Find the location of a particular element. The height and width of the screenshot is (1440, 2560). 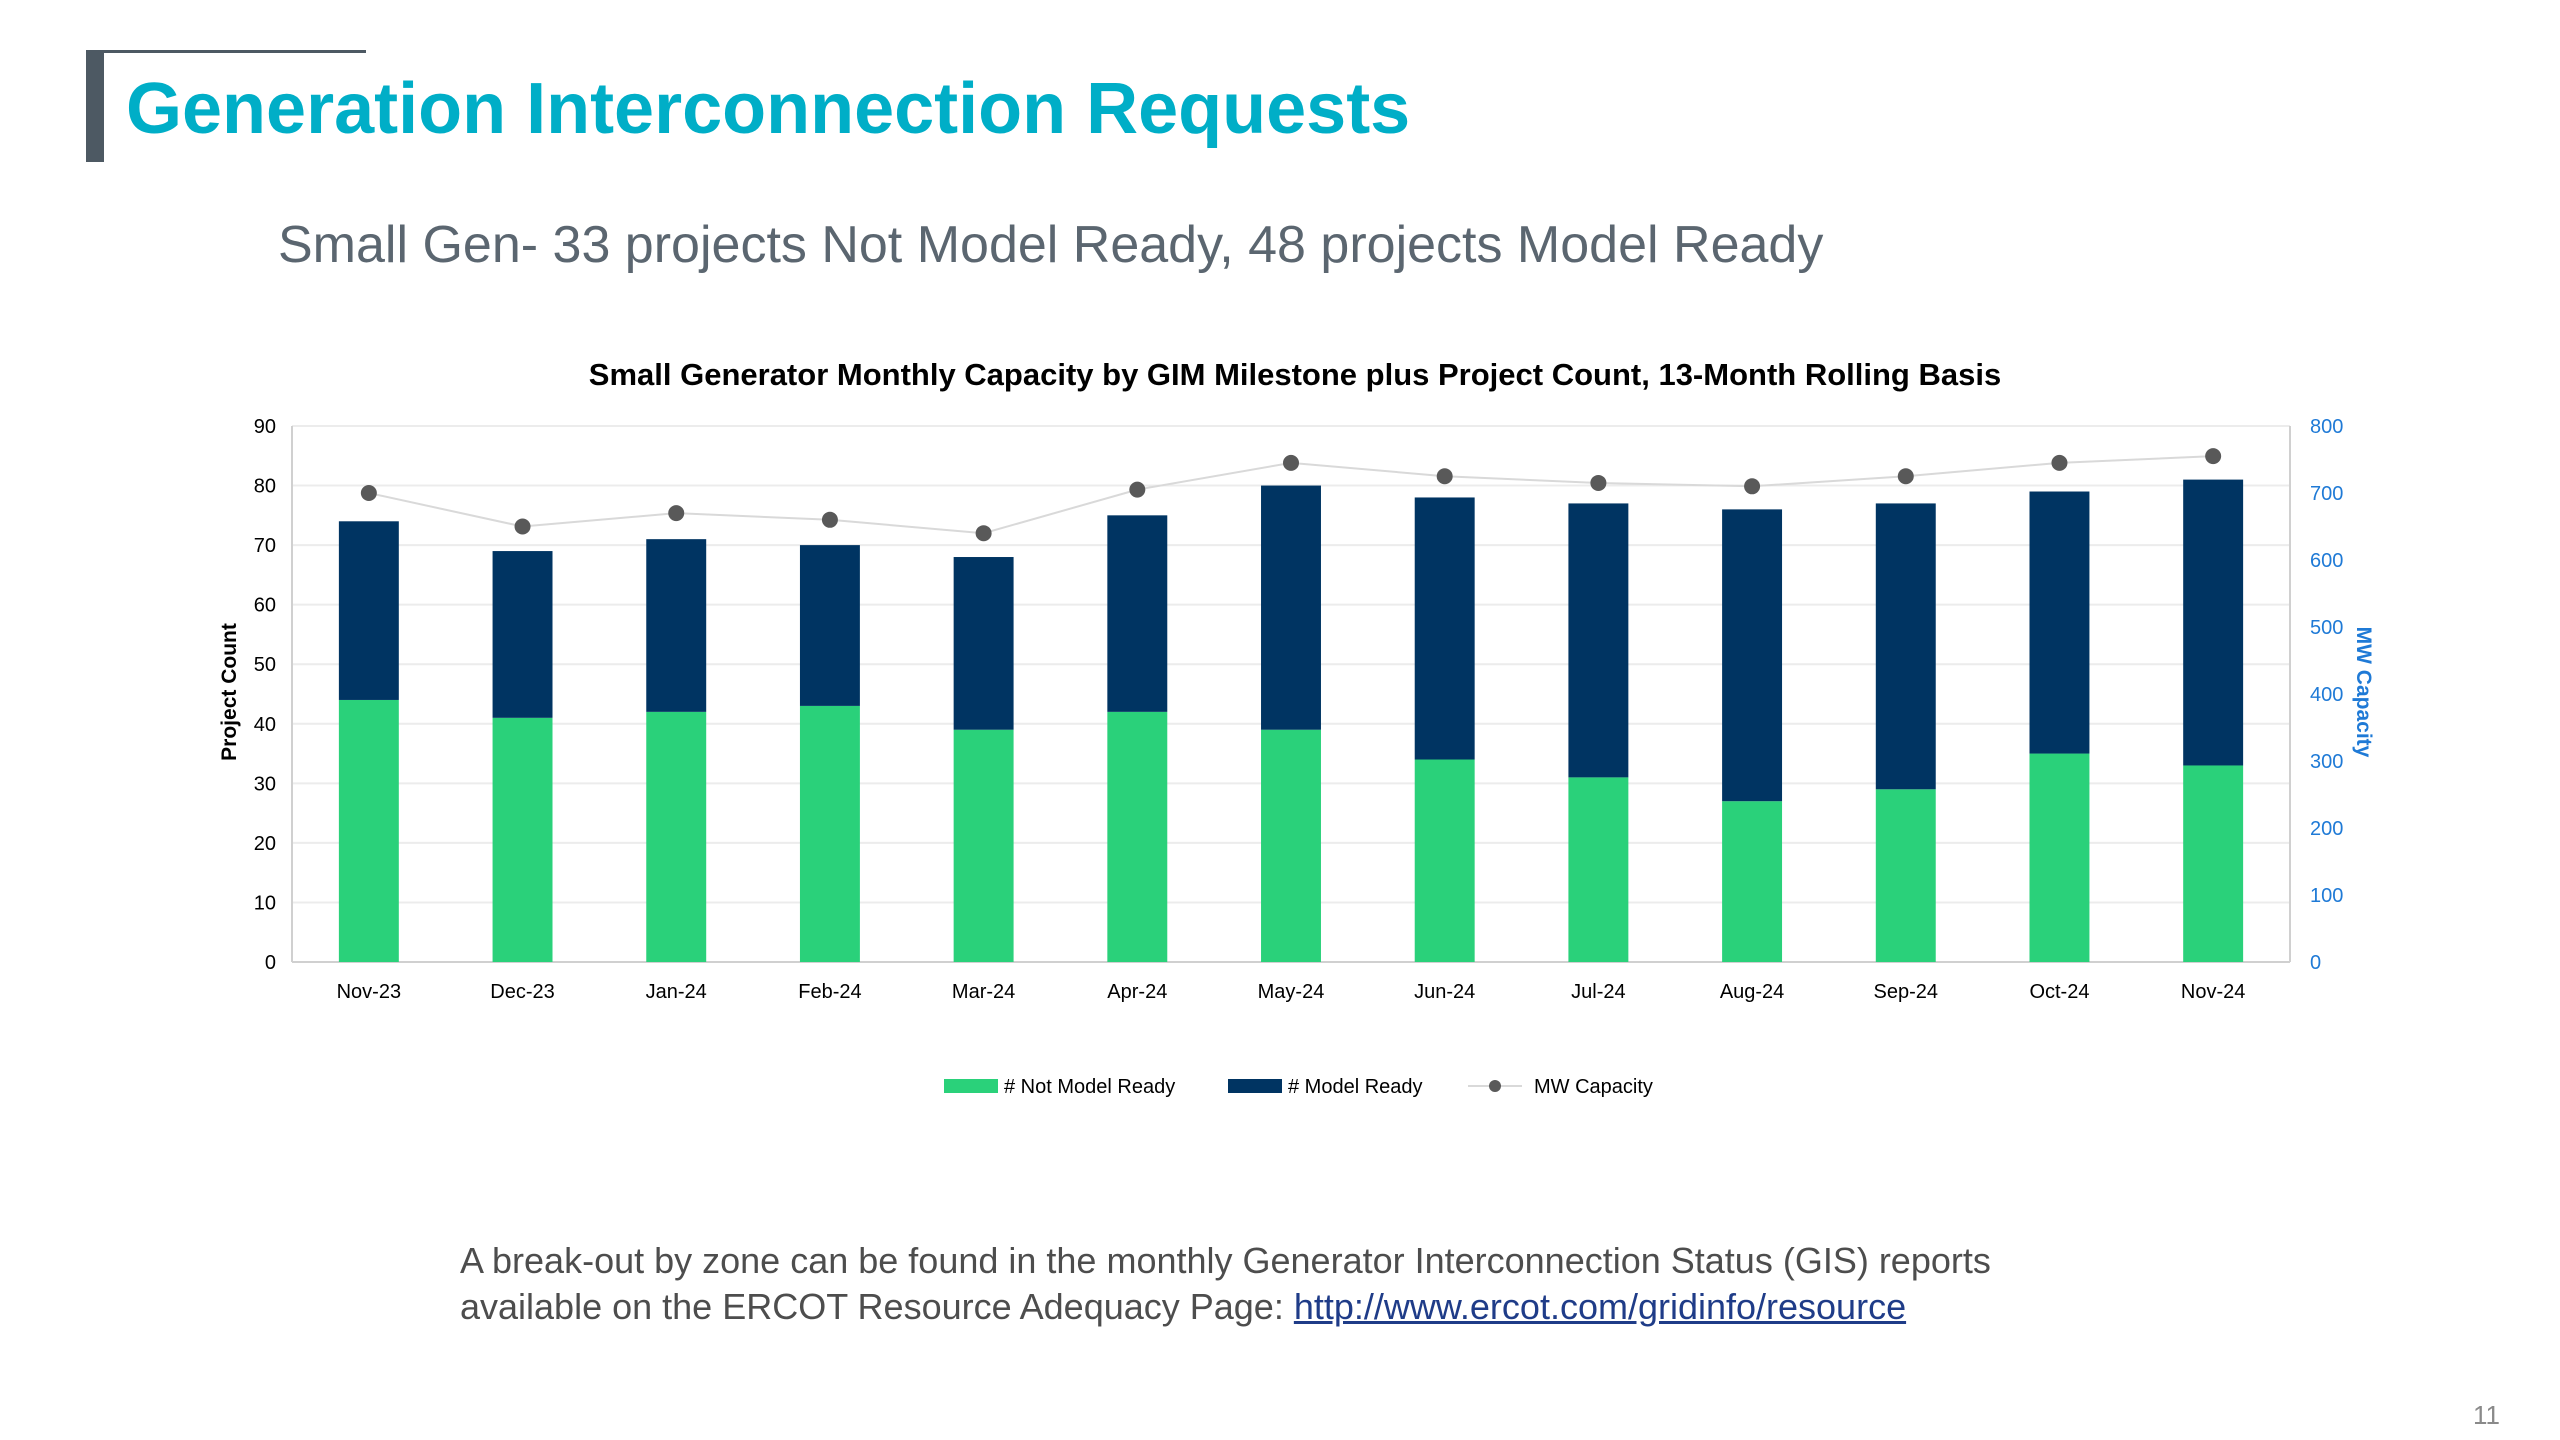

title-accent-rule is located at coordinates (235, 51).